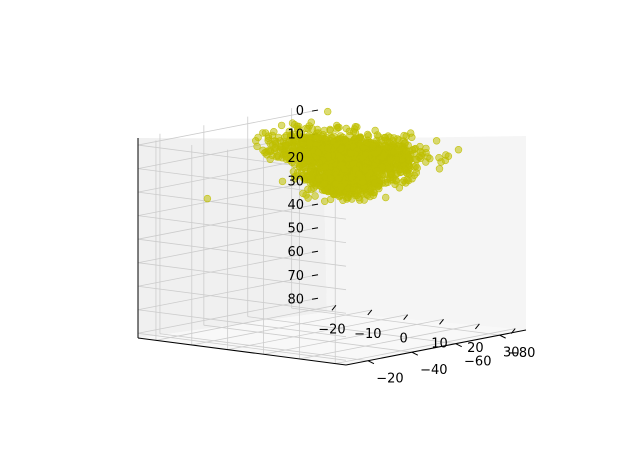  I want to click on z-tick-label: 70, so click(295, 276).